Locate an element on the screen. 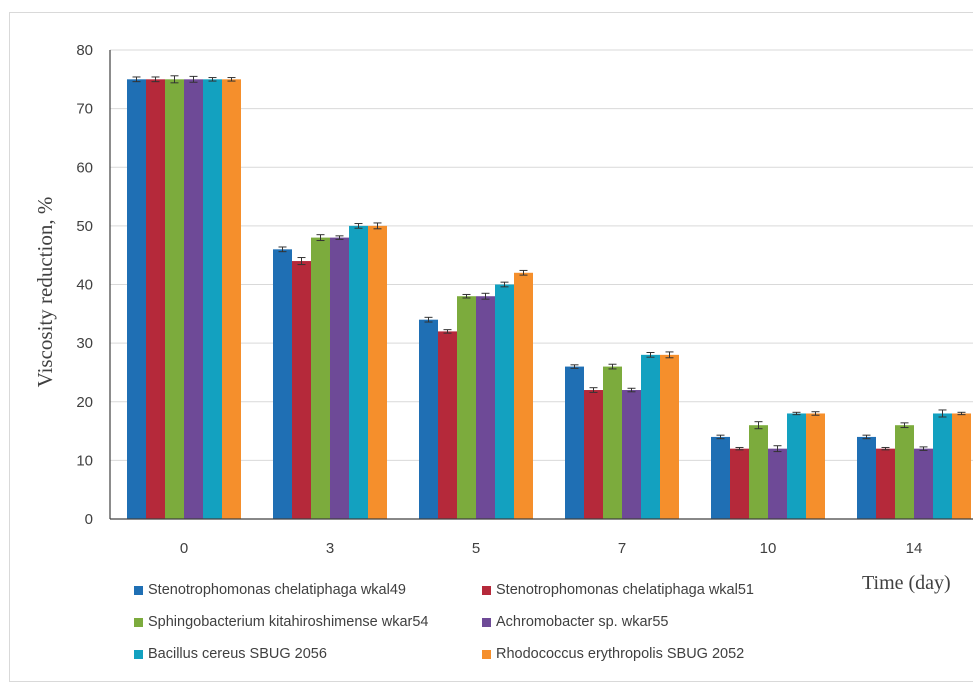  x-tick-label: 7 is located at coordinates (622, 548).